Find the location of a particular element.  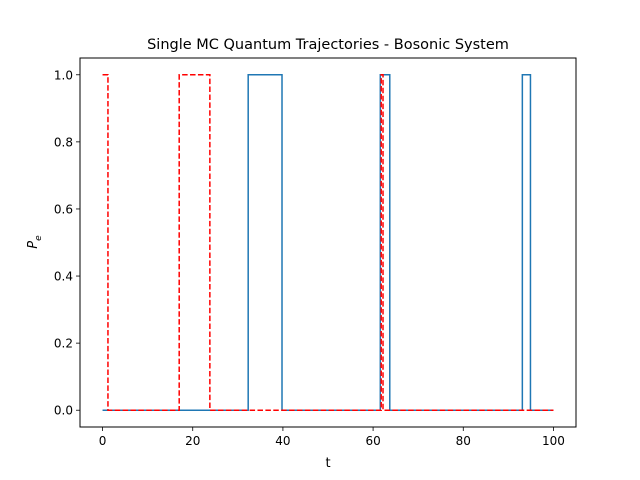

x-tick-label: 60 is located at coordinates (372, 441).